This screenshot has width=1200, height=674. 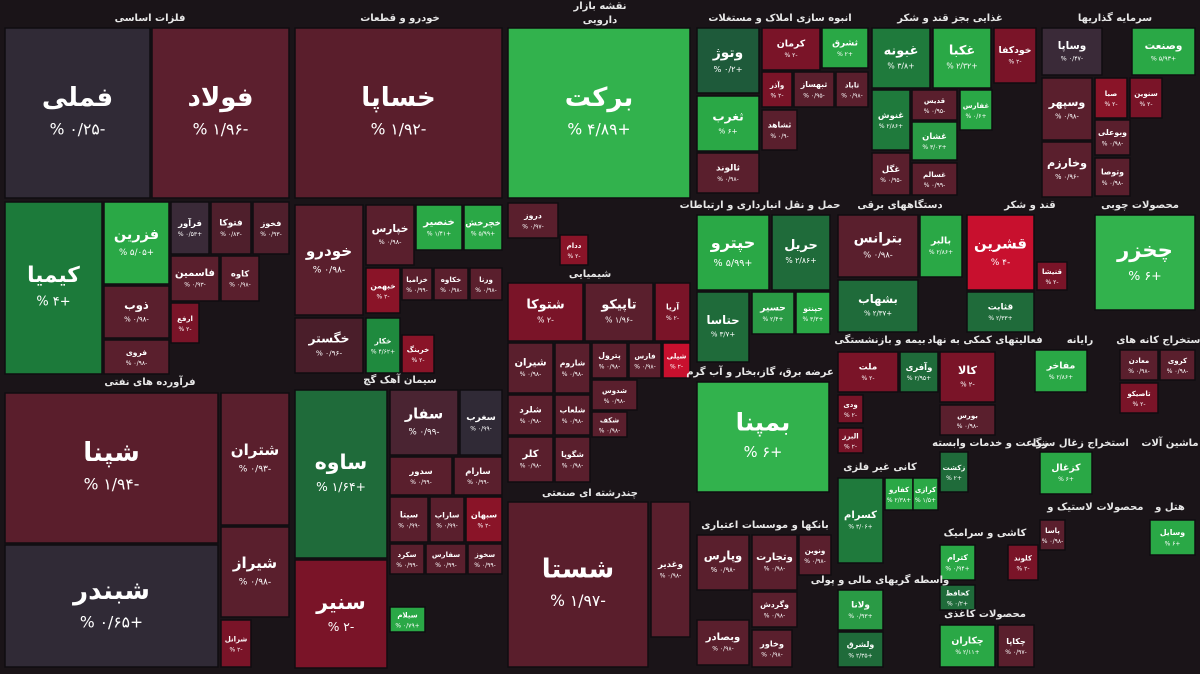 What do you see at coordinates (772, 319) in the screenshot?
I see `tile-change: +۲/۴ %` at bounding box center [772, 319].